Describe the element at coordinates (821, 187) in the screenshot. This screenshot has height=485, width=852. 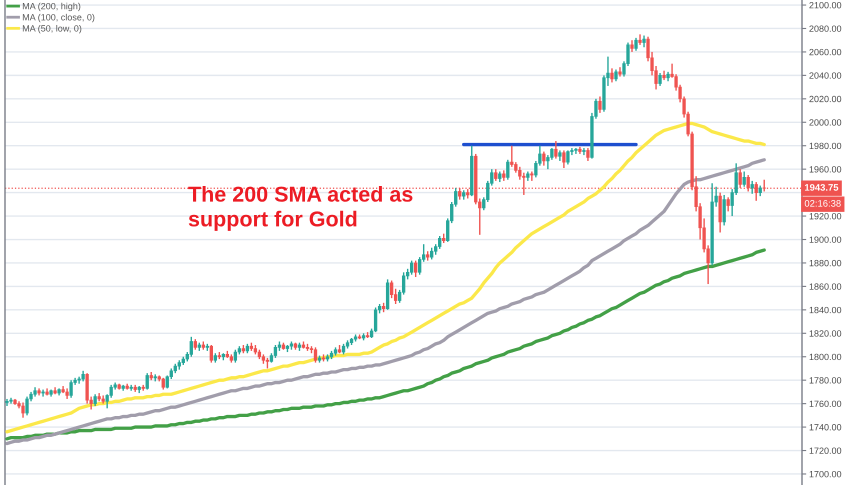
I see `ref-line-label: 1943.75` at that location.